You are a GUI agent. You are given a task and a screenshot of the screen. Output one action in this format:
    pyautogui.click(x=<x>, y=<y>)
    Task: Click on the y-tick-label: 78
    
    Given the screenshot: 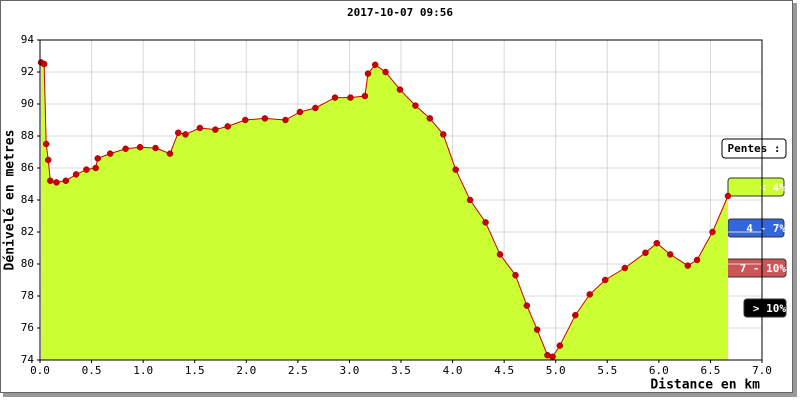 What is the action you would take?
    pyautogui.click(x=27, y=295)
    